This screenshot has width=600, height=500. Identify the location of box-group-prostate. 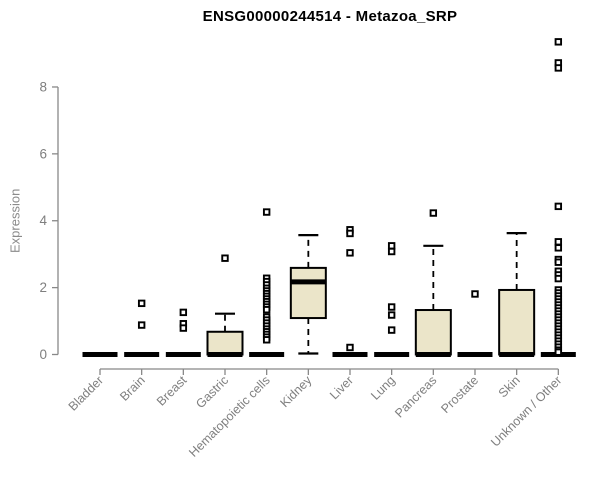
(475, 323).